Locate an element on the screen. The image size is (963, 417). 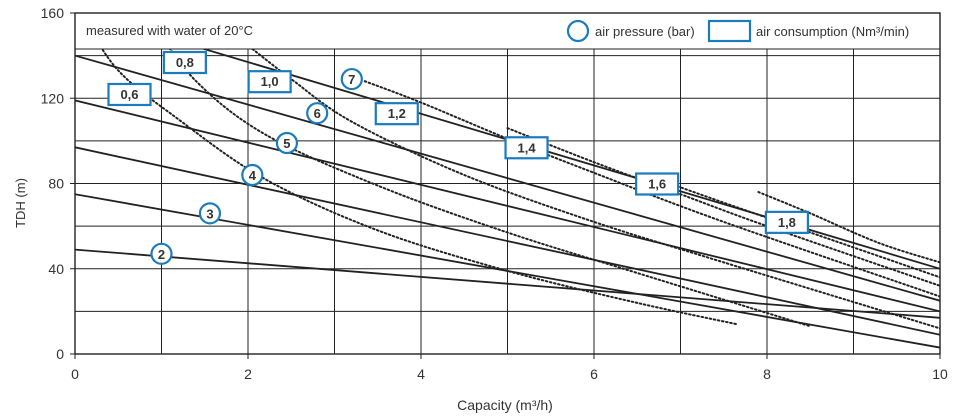
y-axis-label: TDH (m) is located at coordinates (20, 203).